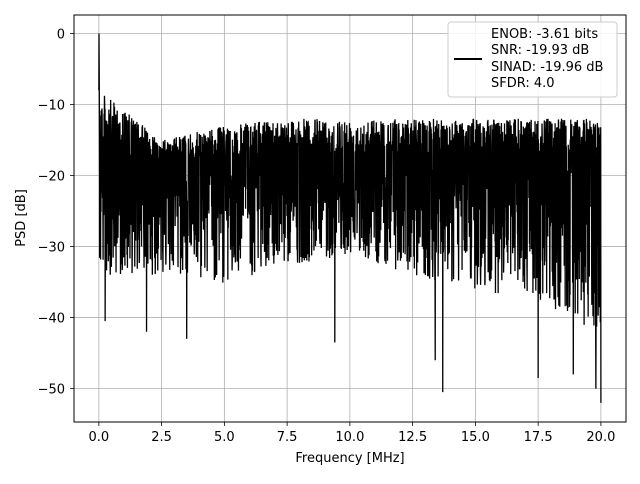 The height and width of the screenshot is (484, 640). What do you see at coordinates (224, 437) in the screenshot?
I see `x-tick-label: 5.0` at bounding box center [224, 437].